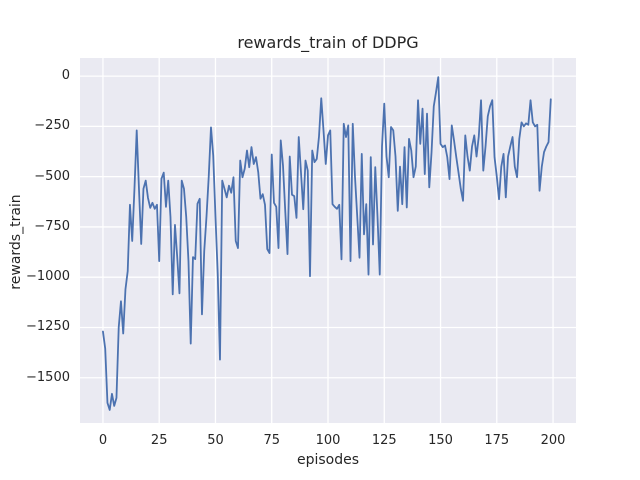 The width and height of the screenshot is (640, 480). What do you see at coordinates (553, 440) in the screenshot?
I see `x-tick-label: 200` at bounding box center [553, 440].